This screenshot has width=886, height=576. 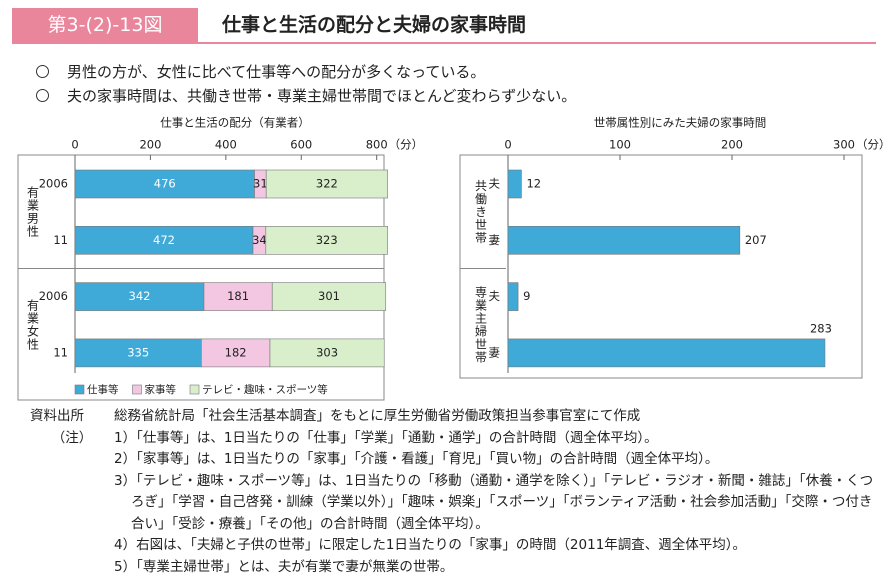 What do you see at coordinates (756, 240) in the screenshot?
I see `data-label: 207` at bounding box center [756, 240].